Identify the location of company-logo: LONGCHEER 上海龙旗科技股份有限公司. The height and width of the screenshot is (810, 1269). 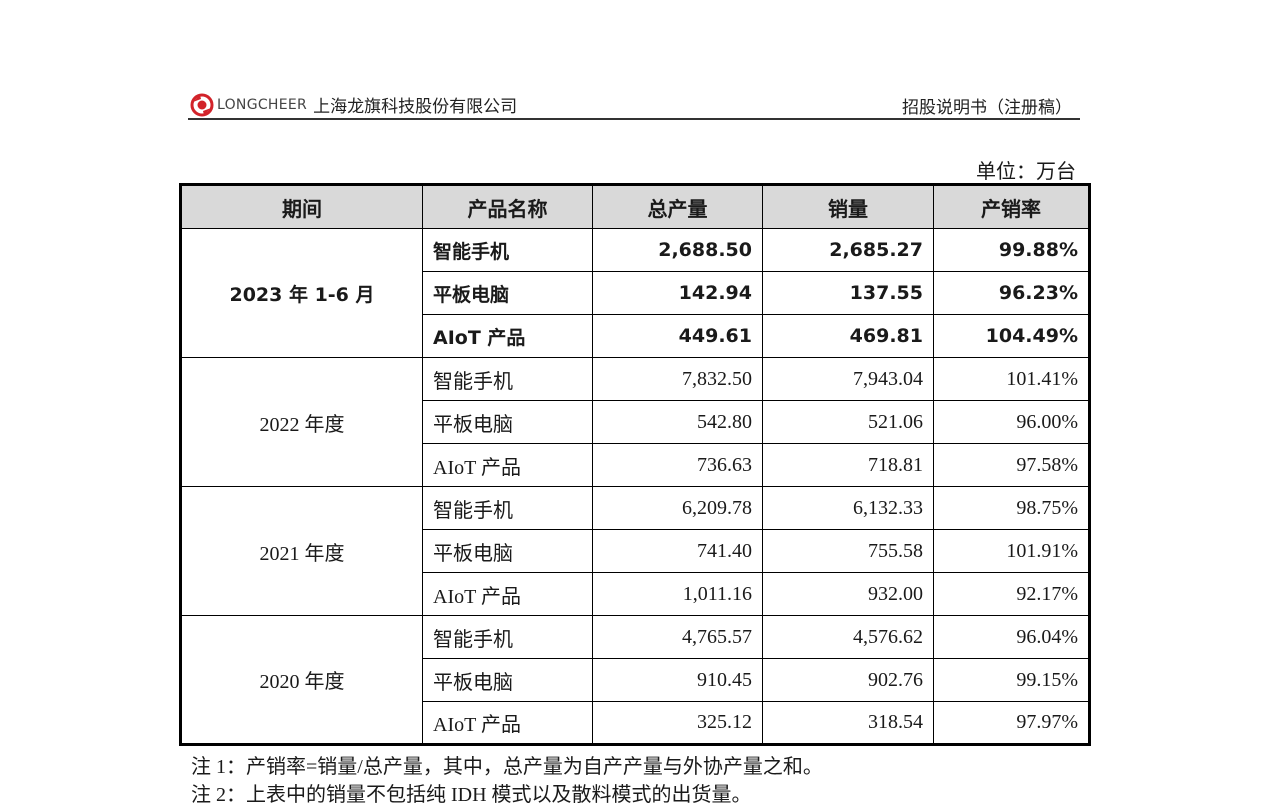
(353, 104).